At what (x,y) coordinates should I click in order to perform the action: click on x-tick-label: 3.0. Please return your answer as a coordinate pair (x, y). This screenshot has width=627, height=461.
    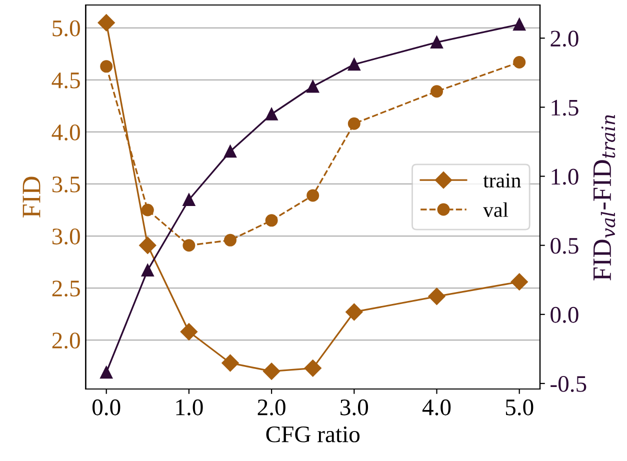
    Looking at the image, I should click on (354, 407).